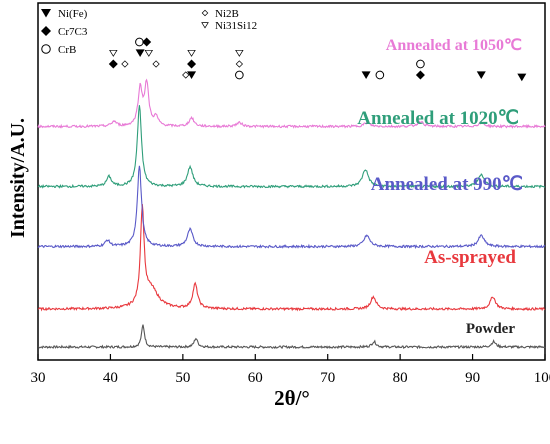  Describe the element at coordinates (454, 45) in the screenshot. I see `series-label: Annealed at 1050℃` at that location.